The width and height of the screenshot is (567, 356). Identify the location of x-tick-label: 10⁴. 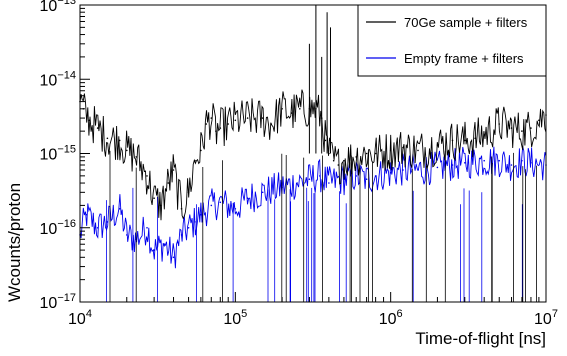
(80, 318).